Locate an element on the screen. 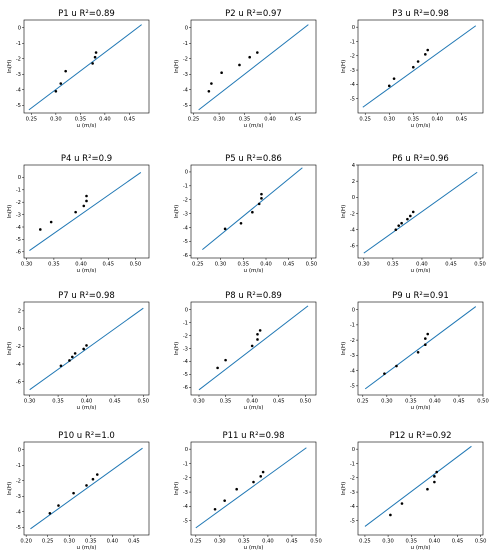  p4-axes-frame is located at coordinates (86, 211).